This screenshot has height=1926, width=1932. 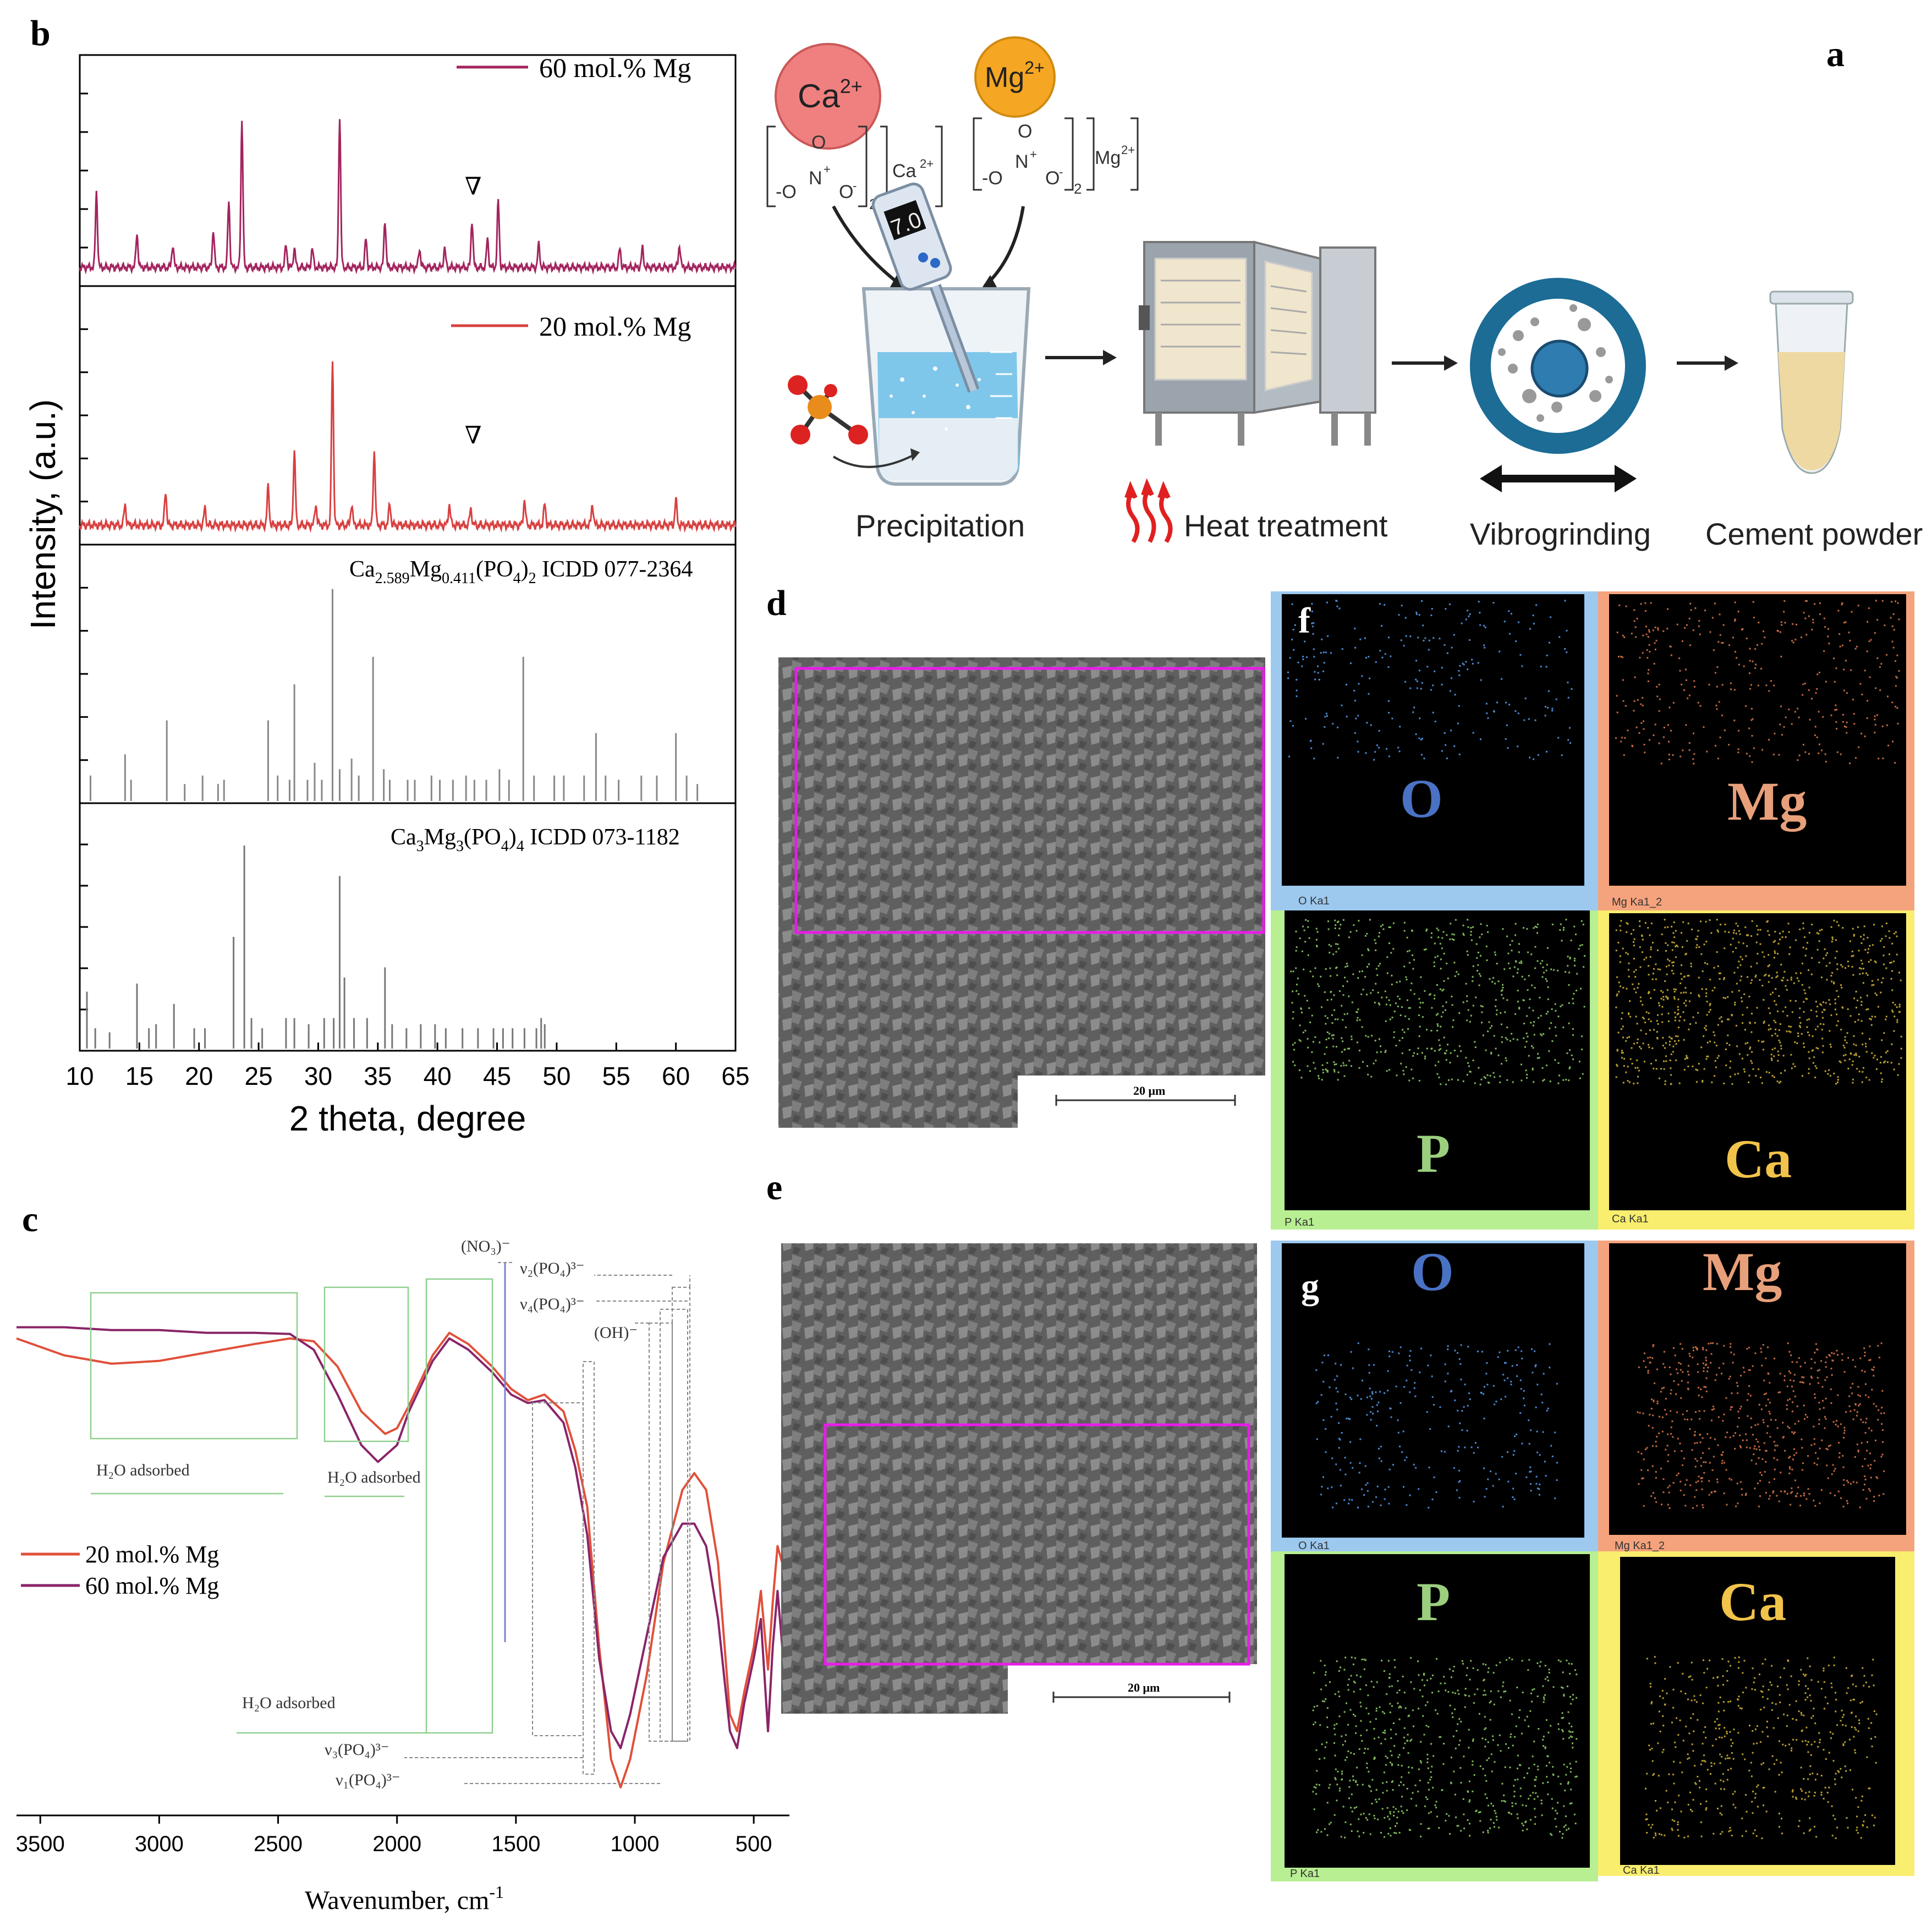 I want to click on label-h2o-3: H₂O adsorbed, so click(x=289, y=1703).